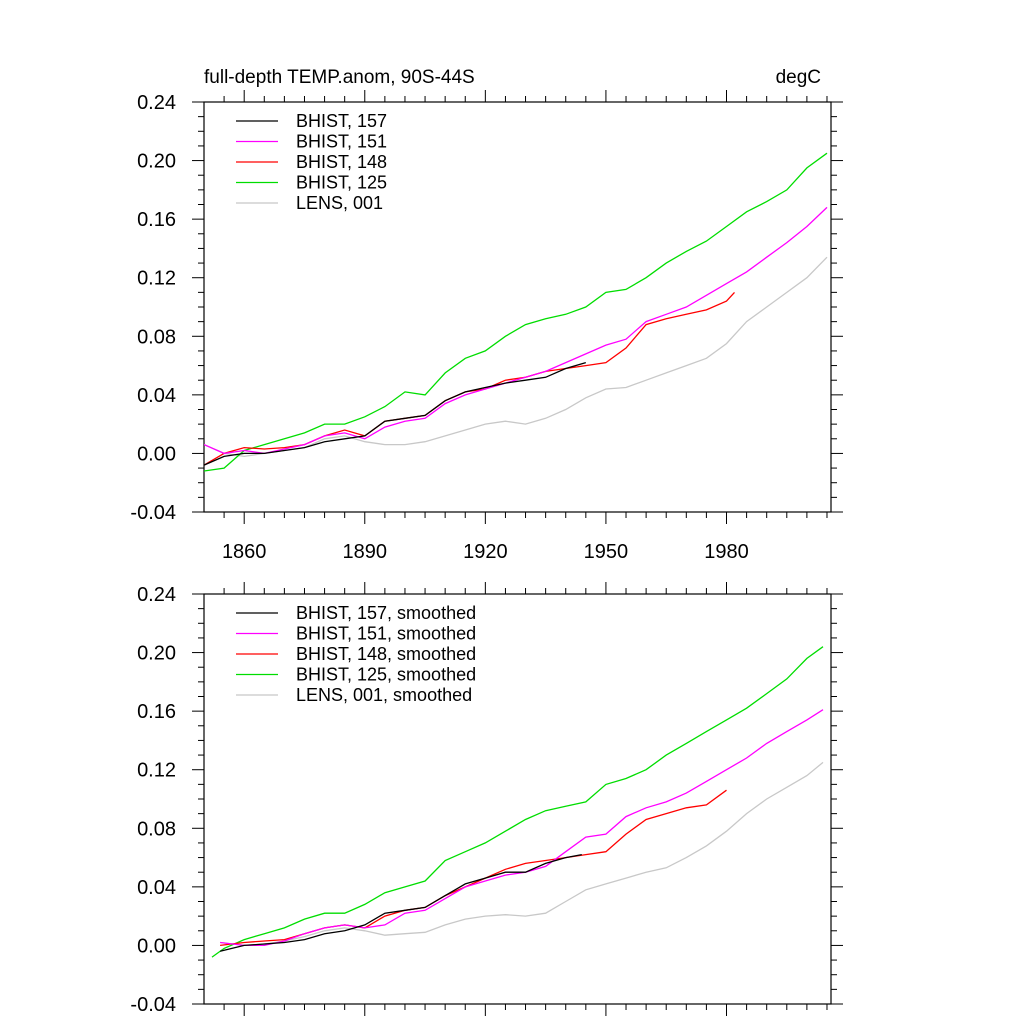 This screenshot has width=1024, height=1024. What do you see at coordinates (386, 634) in the screenshot?
I see `legend-label: BHIST, 151, smoothed` at bounding box center [386, 634].